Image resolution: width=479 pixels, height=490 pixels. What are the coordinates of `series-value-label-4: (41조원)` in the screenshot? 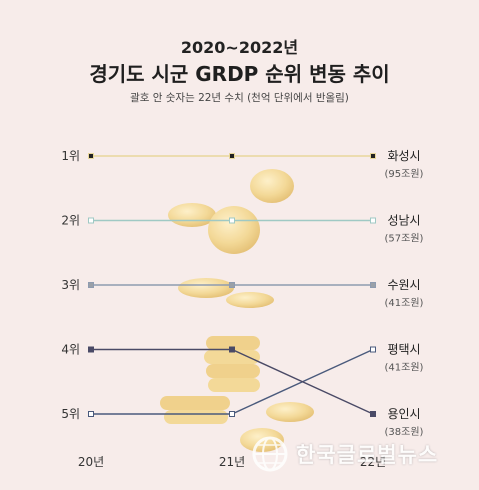 It's located at (404, 368).